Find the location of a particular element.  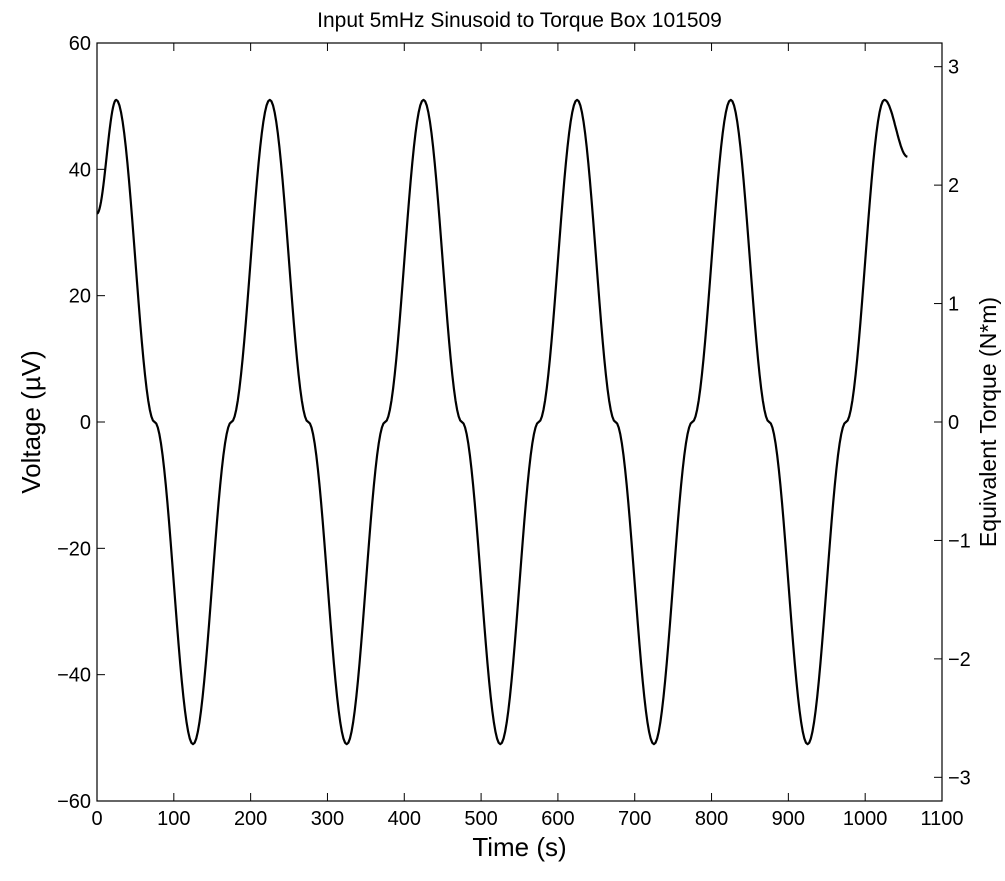

x-tick-label: 500 is located at coordinates (480, 819).